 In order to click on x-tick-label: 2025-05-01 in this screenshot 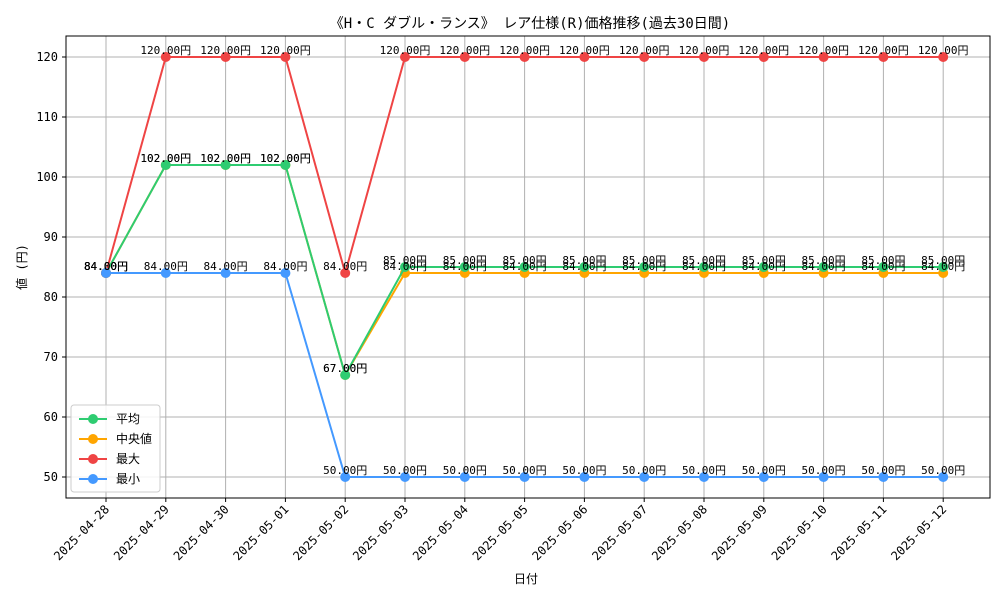, I will do `click(261, 532)`.